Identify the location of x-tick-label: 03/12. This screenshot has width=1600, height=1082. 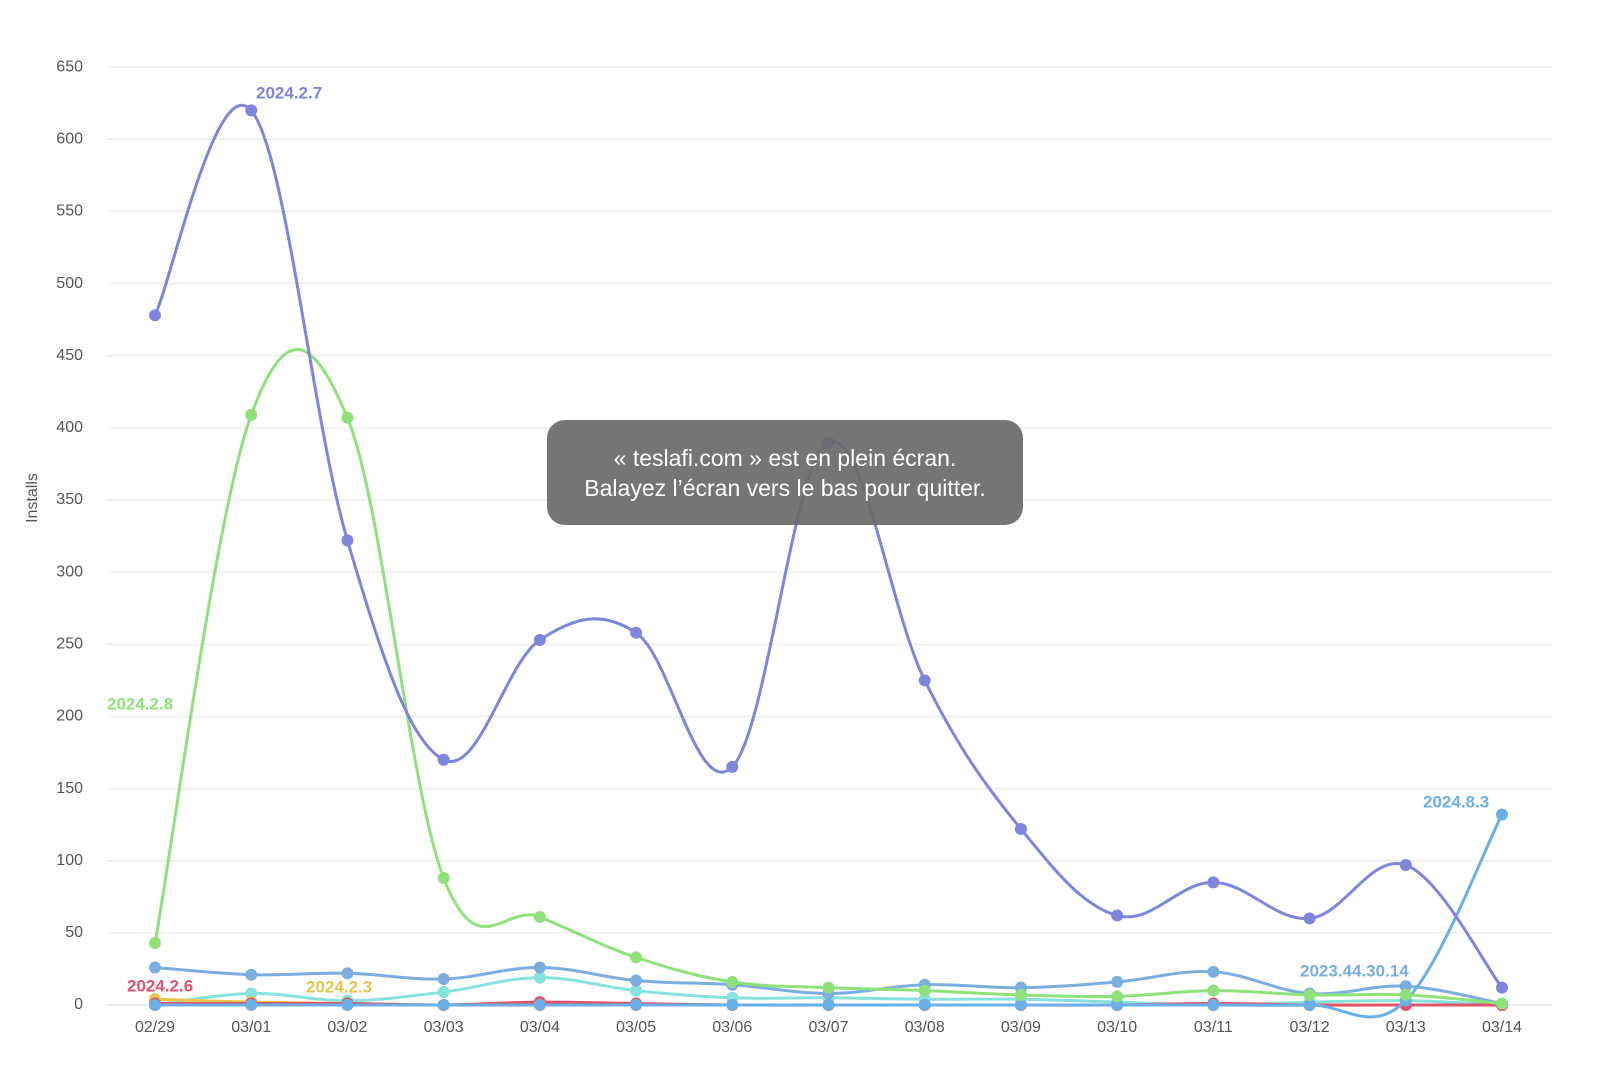
(1310, 1027).